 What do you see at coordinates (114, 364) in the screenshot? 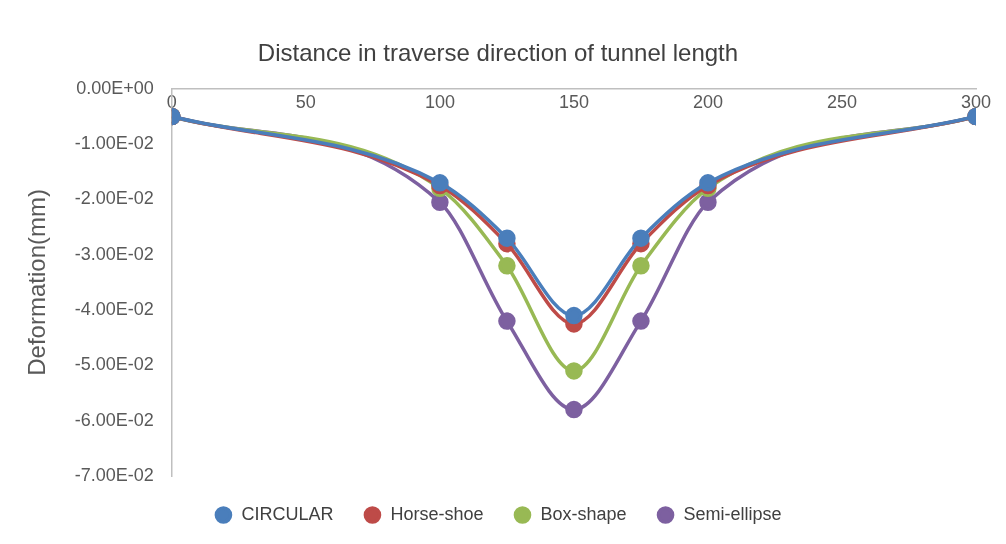
I see `y-tick-label: -5.00E-02` at bounding box center [114, 364].